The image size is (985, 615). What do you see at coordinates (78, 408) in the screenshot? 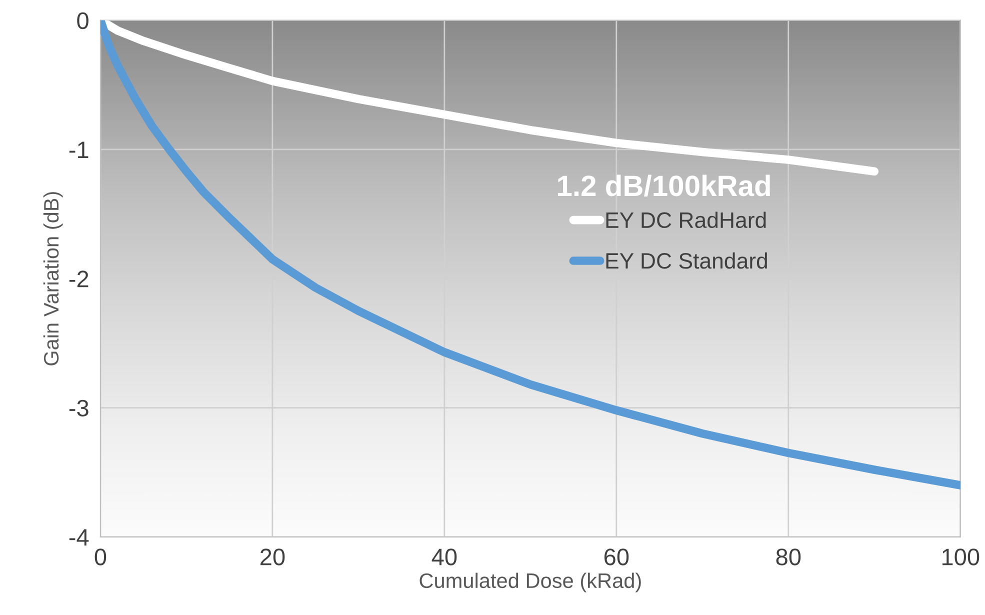
I see `y-tick-label: -3` at bounding box center [78, 408].